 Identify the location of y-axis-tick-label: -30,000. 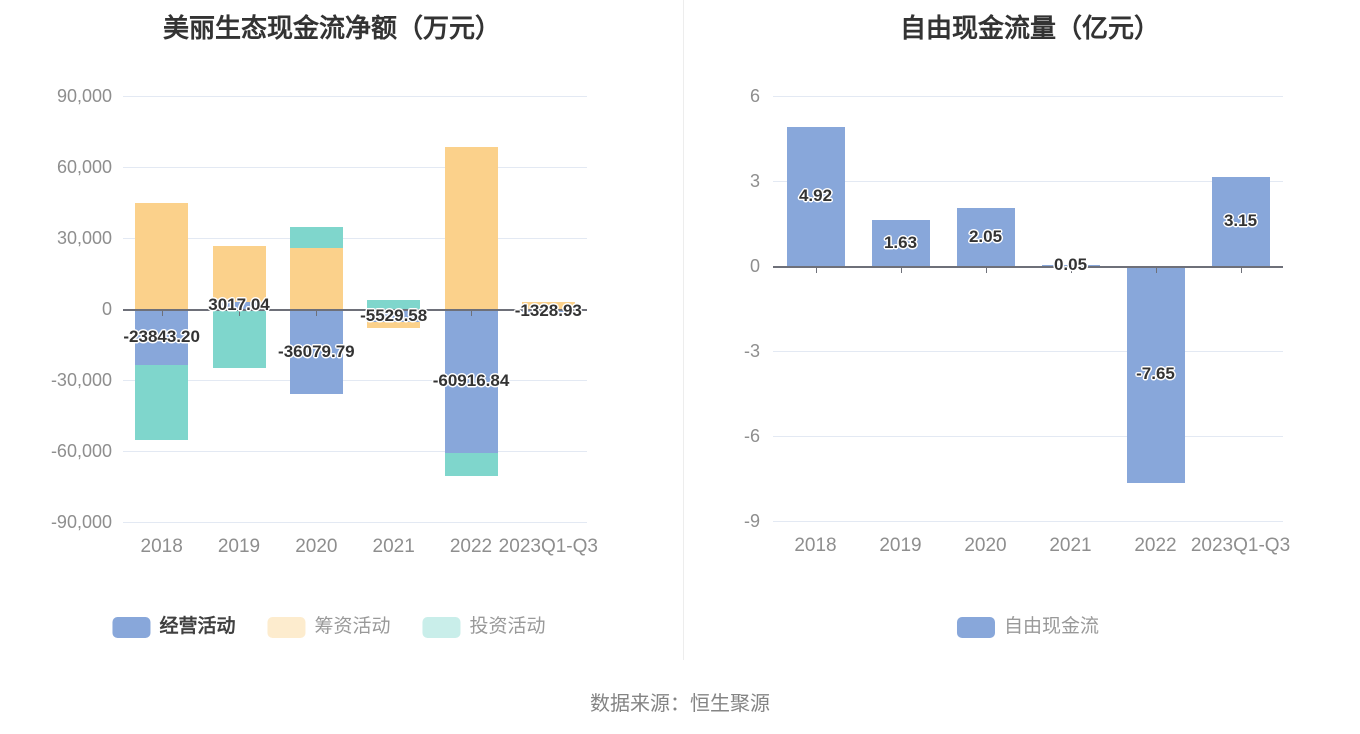
(81, 380).